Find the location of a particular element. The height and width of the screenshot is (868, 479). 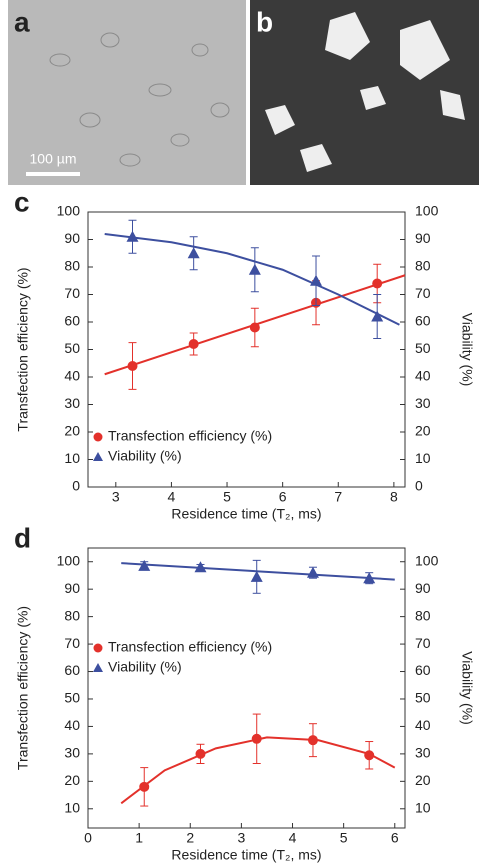

x-tick-label: 7 is located at coordinates (338, 497).